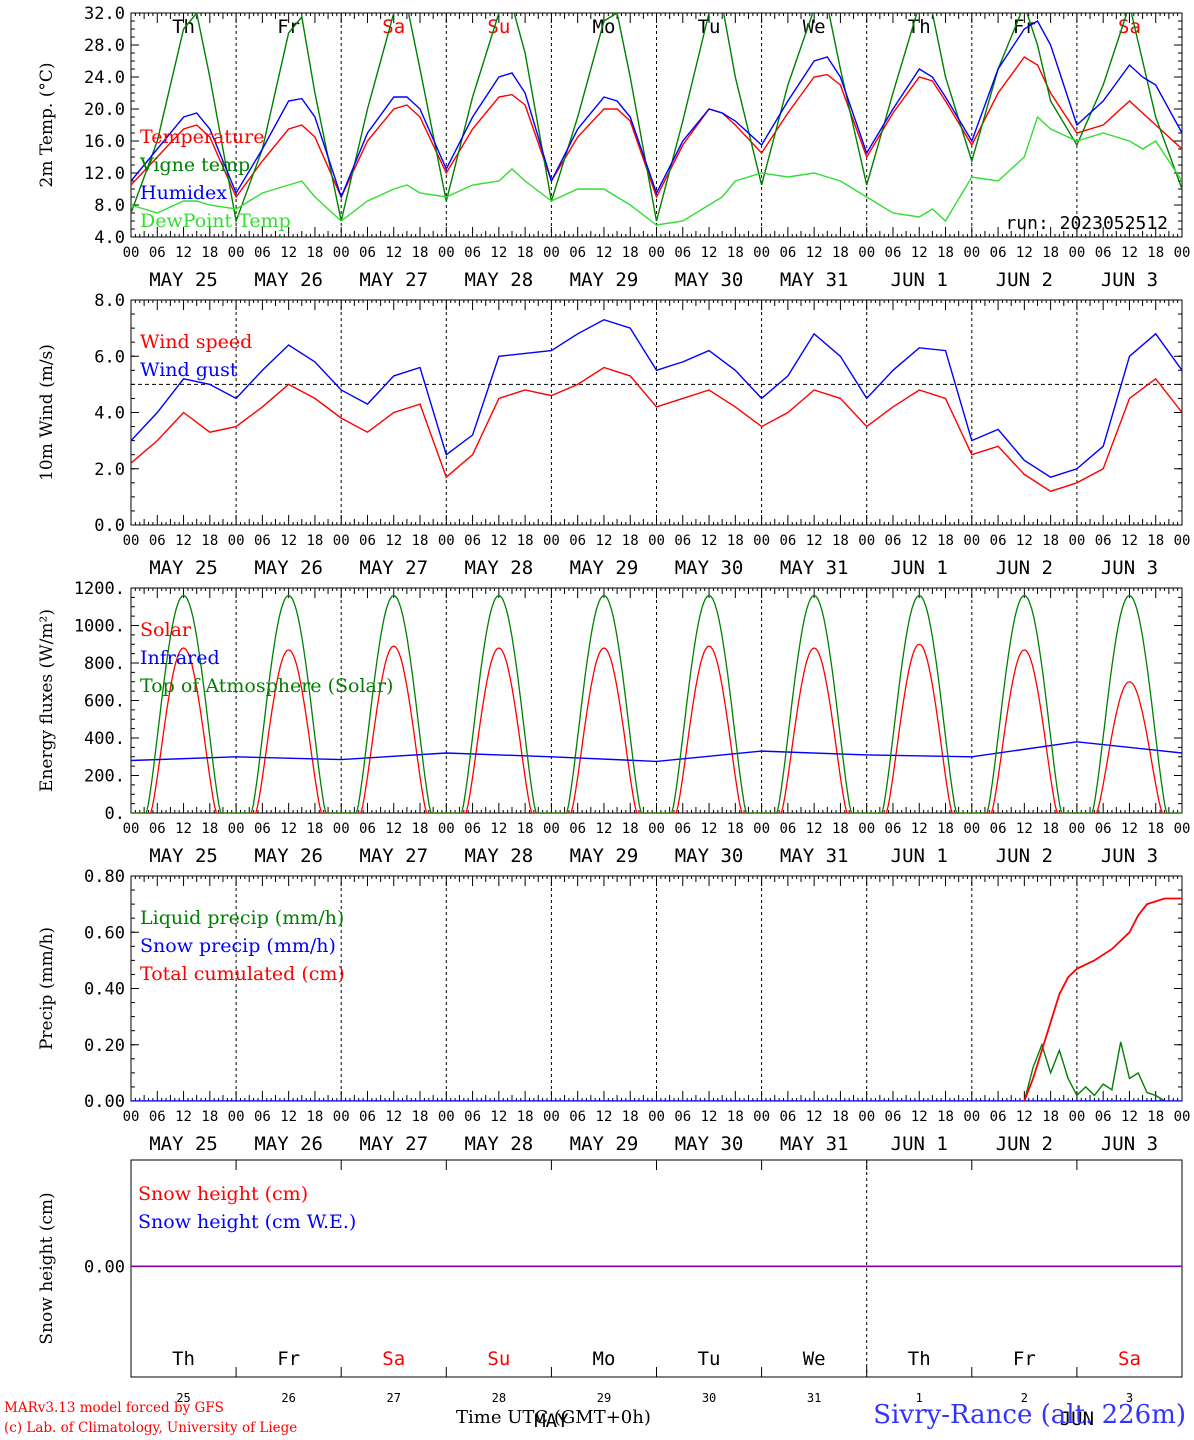  I want to click on y-tick-label: 4.0, so click(109, 238).